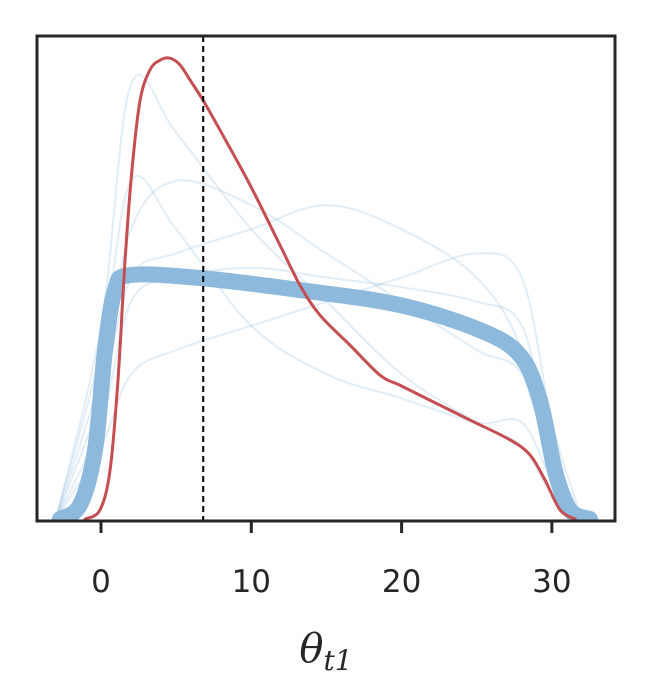 The width and height of the screenshot is (653, 700). I want to click on x-tick-label: 30, so click(551, 582).